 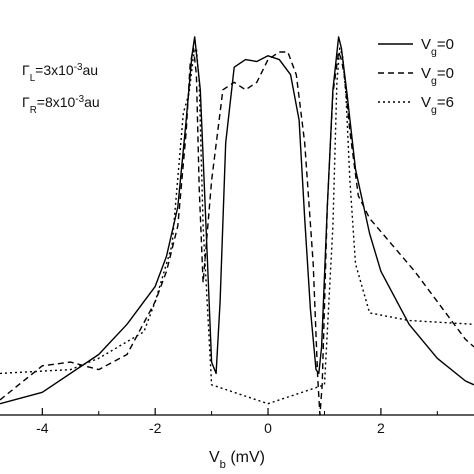 I want to click on legend-label-3: Vg=6, so click(x=437, y=105).